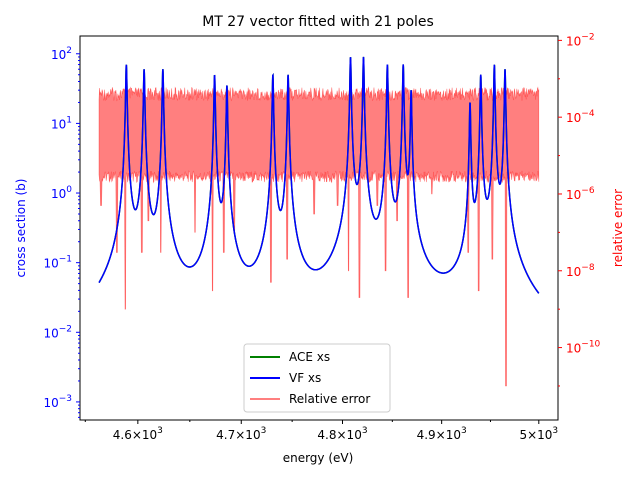 The image size is (640, 480). What do you see at coordinates (580, 194) in the screenshot?
I see `y-right-tick-label-2: 10⁻⁶` at bounding box center [580, 194].